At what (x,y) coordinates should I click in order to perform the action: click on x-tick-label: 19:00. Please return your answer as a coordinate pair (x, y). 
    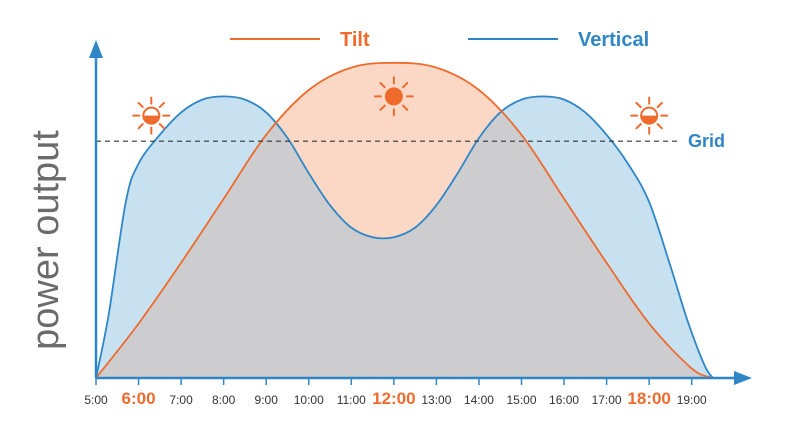
    Looking at the image, I should click on (692, 400).